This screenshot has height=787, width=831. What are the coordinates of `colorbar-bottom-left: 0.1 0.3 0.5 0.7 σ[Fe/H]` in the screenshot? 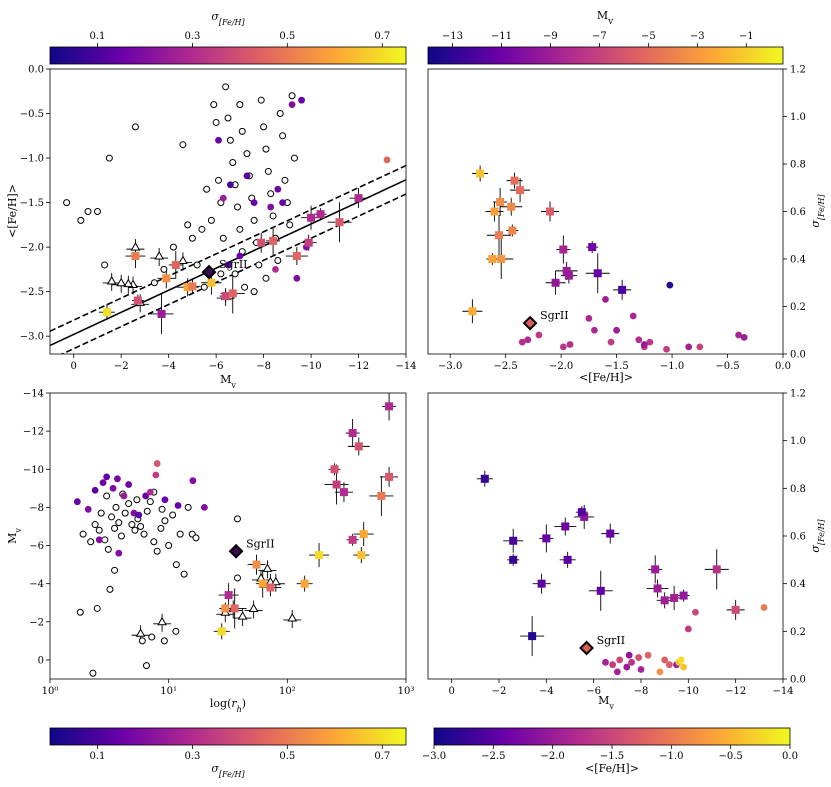 It's located at (228, 753).